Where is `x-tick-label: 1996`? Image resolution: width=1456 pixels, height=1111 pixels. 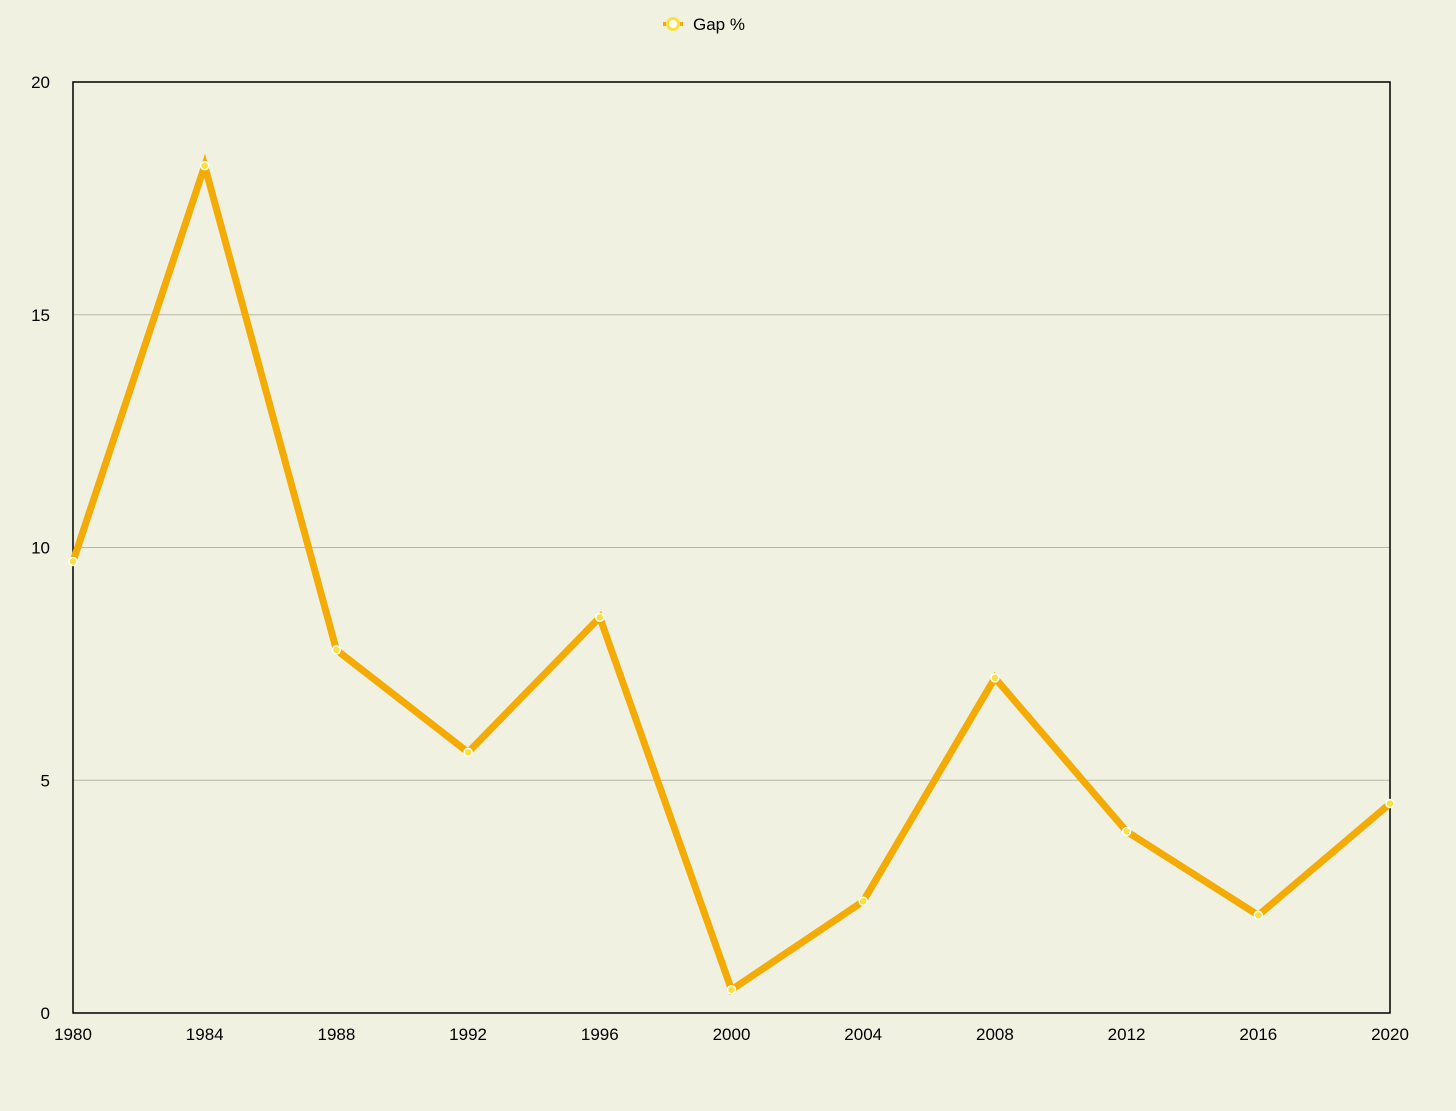 x-tick-label: 1996 is located at coordinates (600, 1034).